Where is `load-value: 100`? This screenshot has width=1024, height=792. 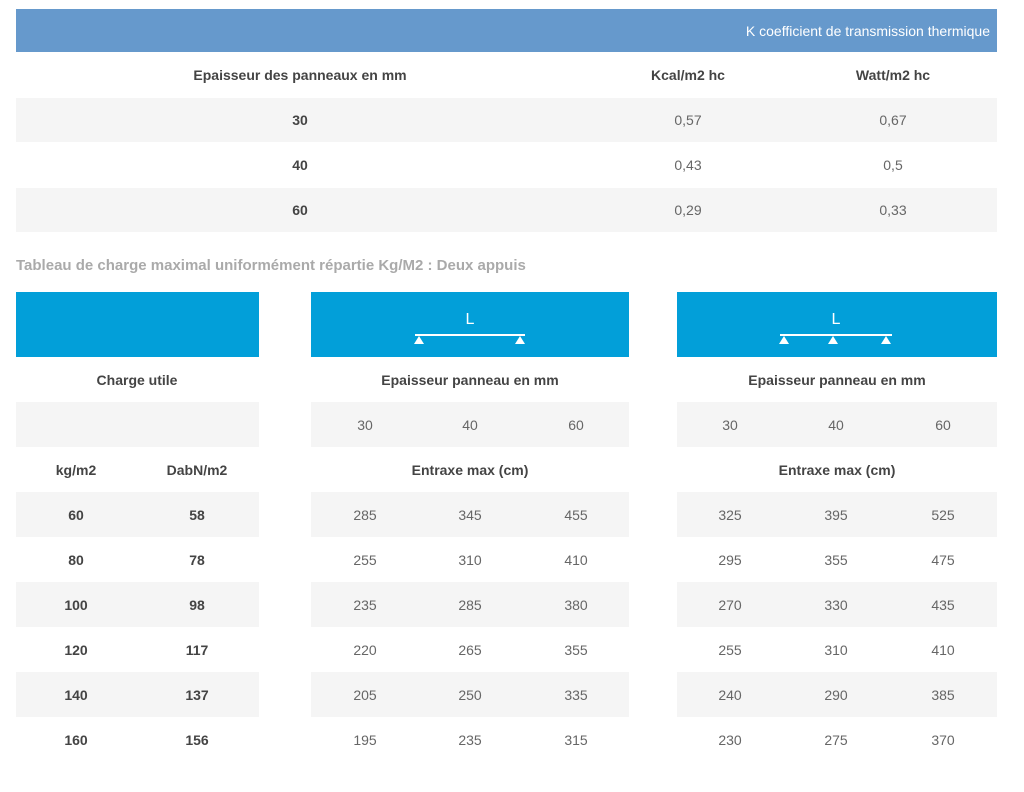 load-value: 100 is located at coordinates (76, 605).